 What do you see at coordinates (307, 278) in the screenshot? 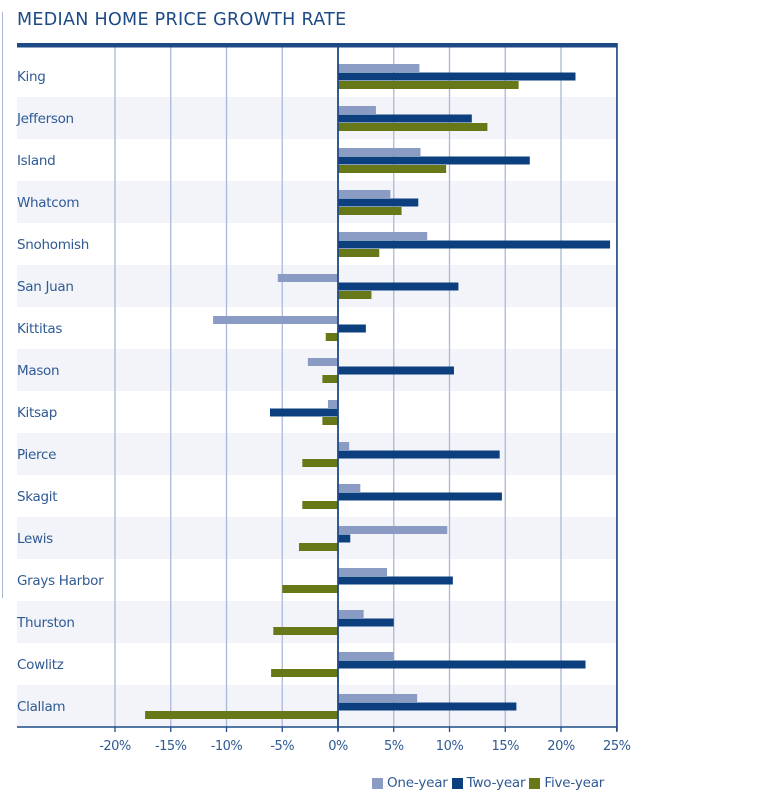
I see `bar-one-year-san-juan` at bounding box center [307, 278].